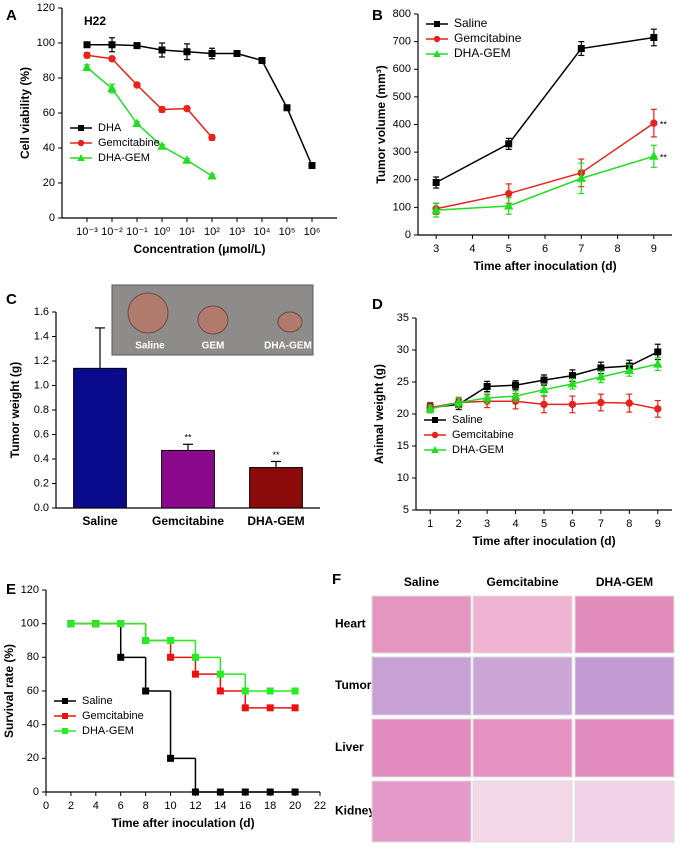  What do you see at coordinates (402, 42) in the screenshot?
I see `y-tick-label: 700` at bounding box center [402, 42].